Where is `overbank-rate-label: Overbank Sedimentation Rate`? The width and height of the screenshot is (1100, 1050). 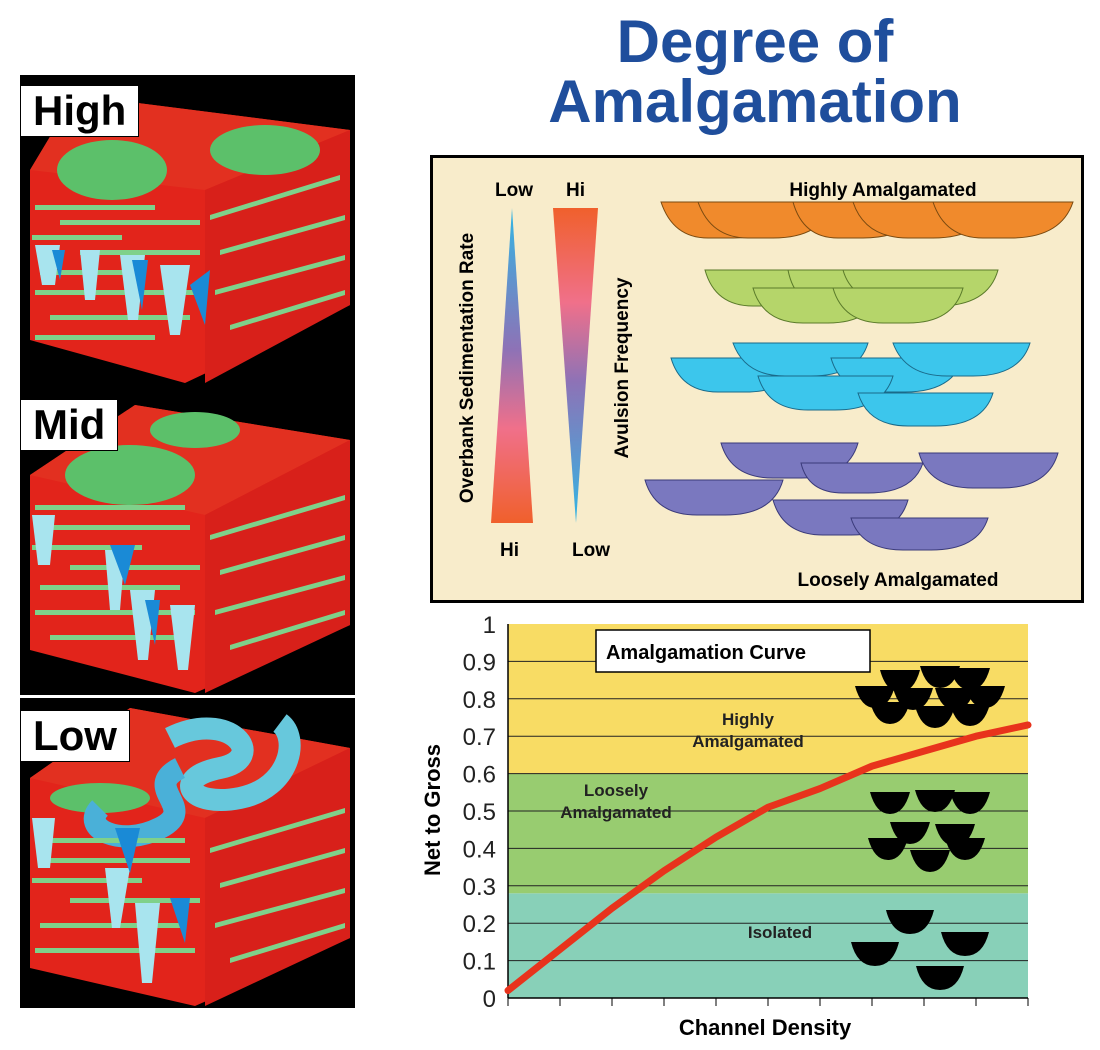
overbank-rate-label: Overbank Sedimentation Rate is located at coordinates (467, 368).